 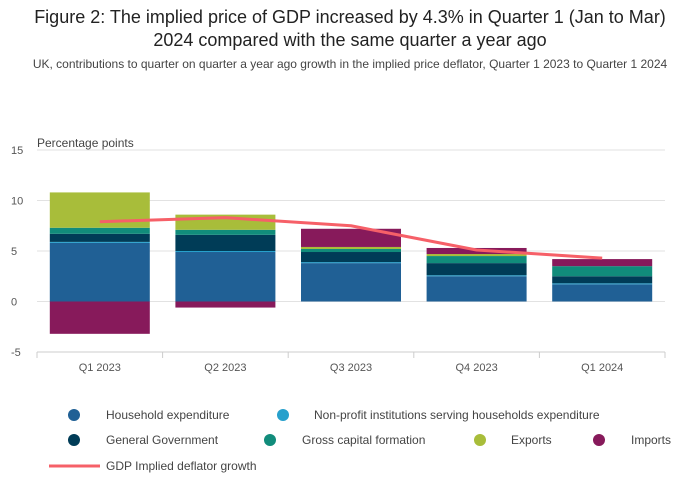 What do you see at coordinates (168, 415) in the screenshot?
I see `legend-label: Household expenditure` at bounding box center [168, 415].